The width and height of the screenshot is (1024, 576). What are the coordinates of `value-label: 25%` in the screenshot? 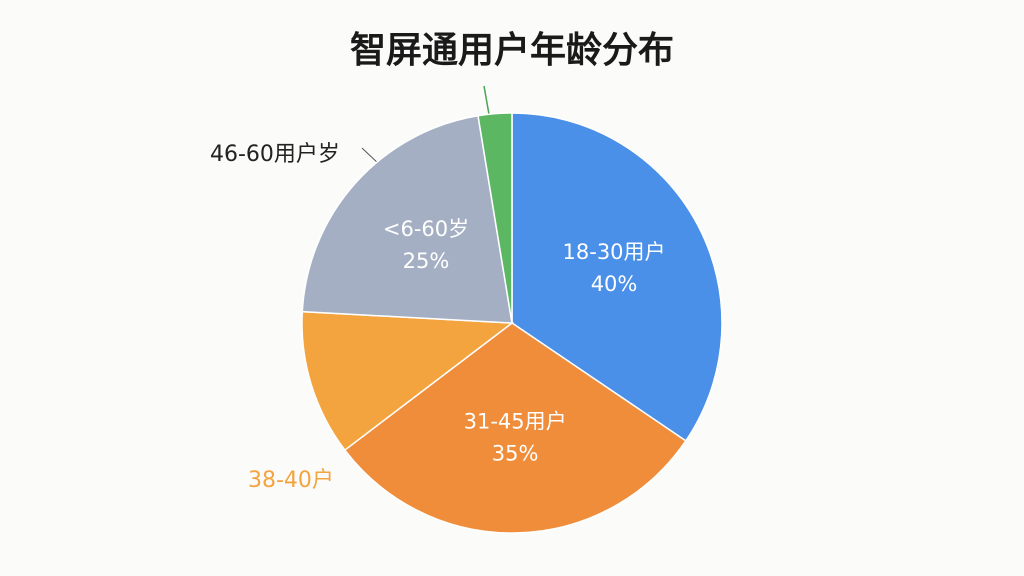 It's located at (426, 261).